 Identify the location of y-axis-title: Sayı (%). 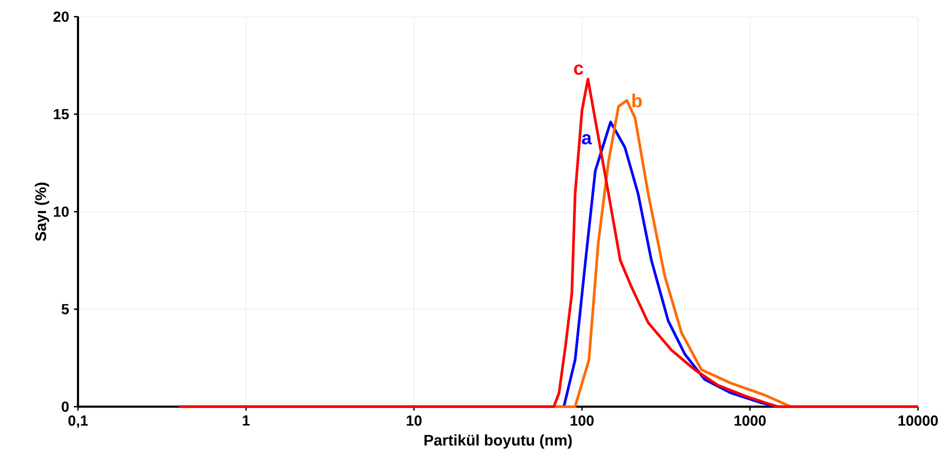
(42, 212).